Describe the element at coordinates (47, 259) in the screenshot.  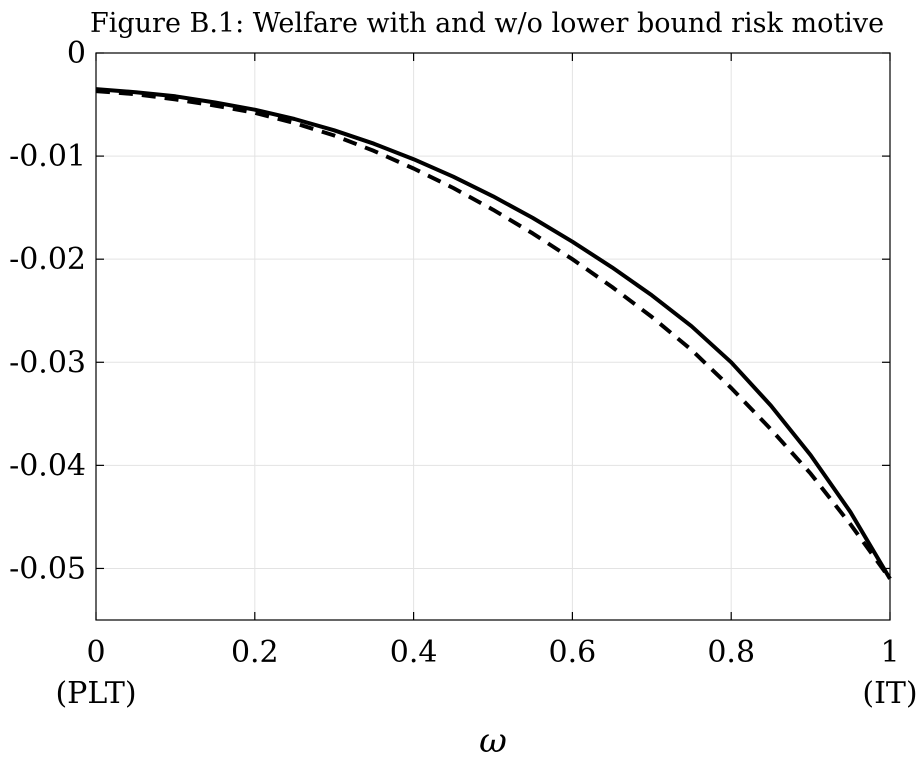
I see `y-tick-label: -0.02` at that location.